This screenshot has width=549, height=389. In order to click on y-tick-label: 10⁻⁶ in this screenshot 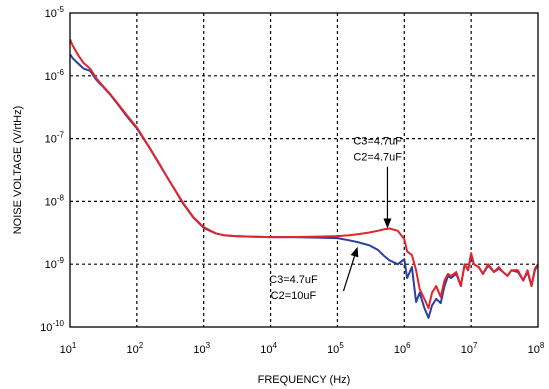, I will do `click(55, 75)`.